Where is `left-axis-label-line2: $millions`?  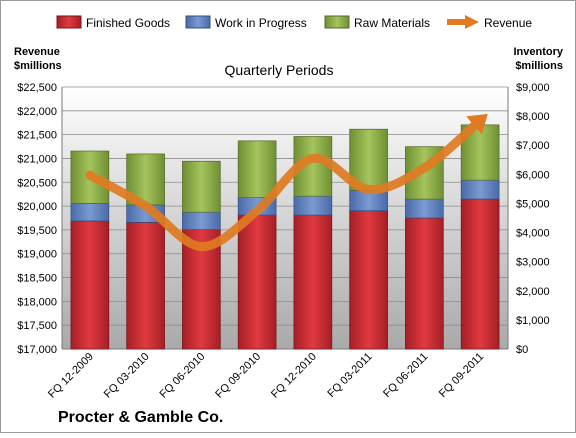
left-axis-label-line2: $millions is located at coordinates (38, 66).